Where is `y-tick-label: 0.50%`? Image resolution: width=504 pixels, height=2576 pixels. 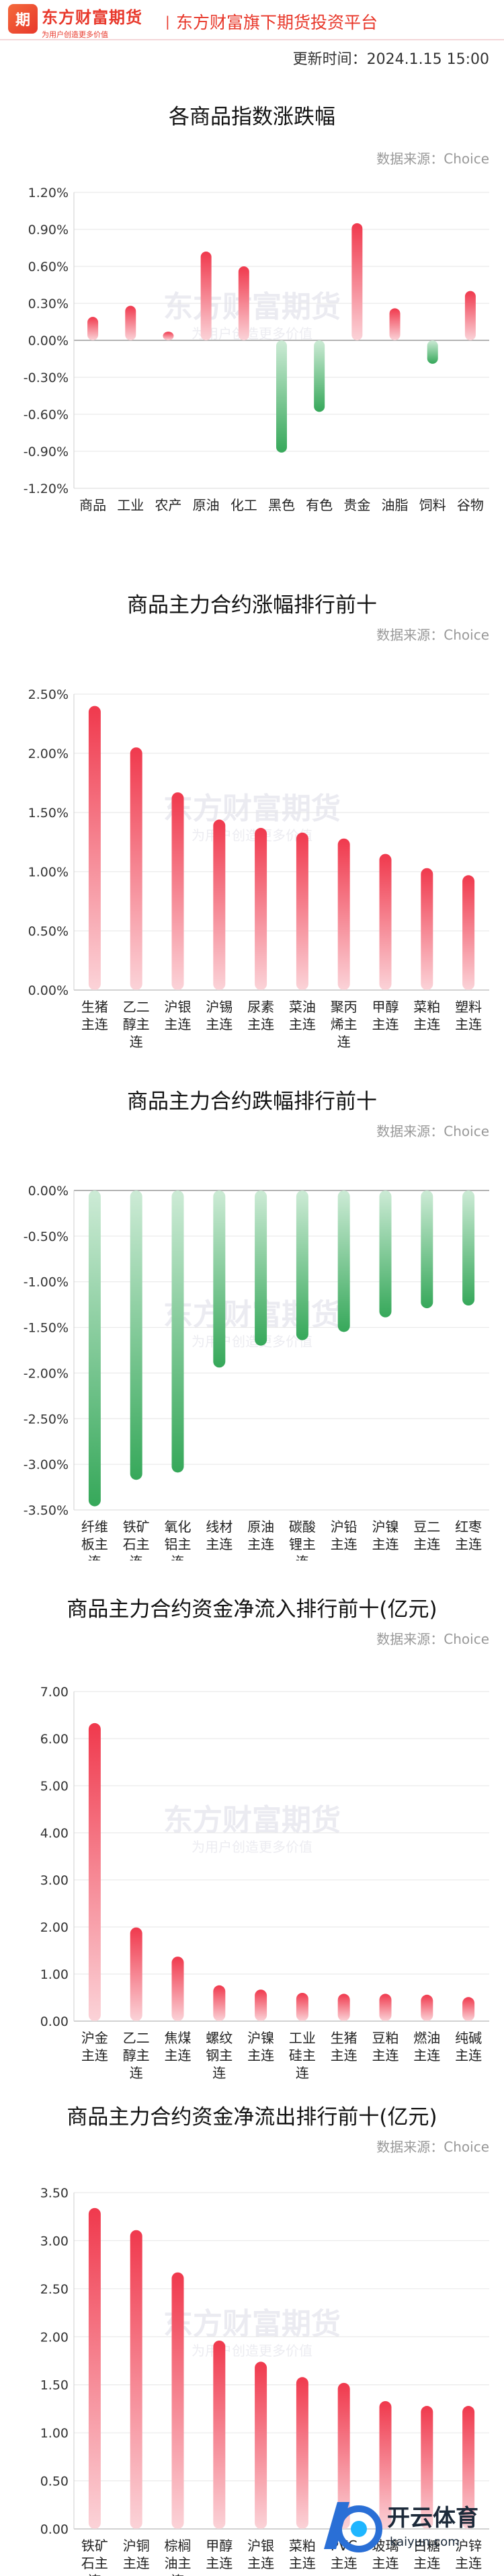
y-tick-label: 0.50% is located at coordinates (49, 931).